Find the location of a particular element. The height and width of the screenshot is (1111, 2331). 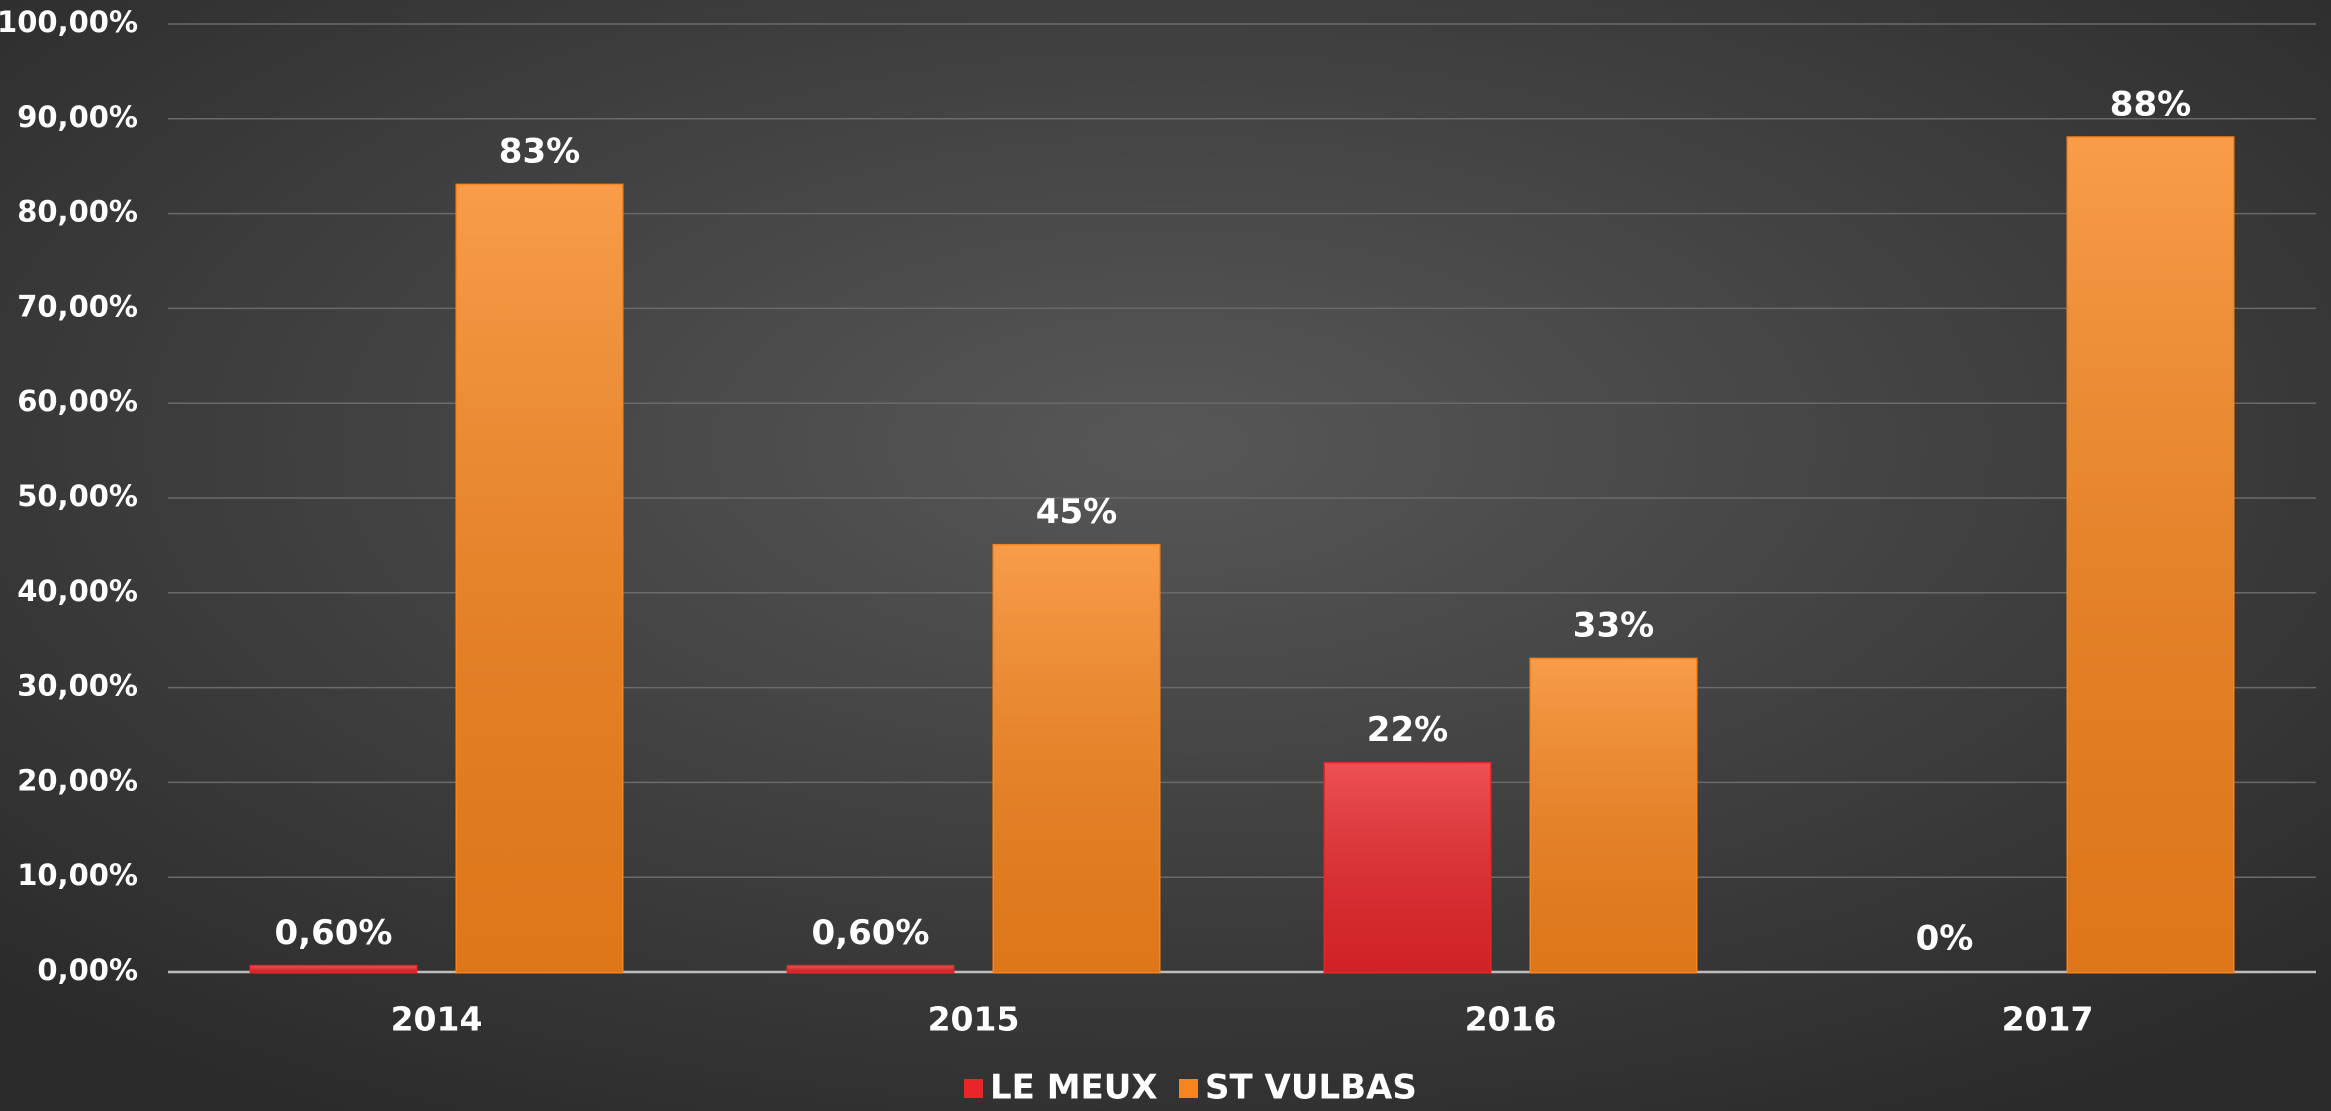

y-tick-label: 10,00% is located at coordinates (77, 875).